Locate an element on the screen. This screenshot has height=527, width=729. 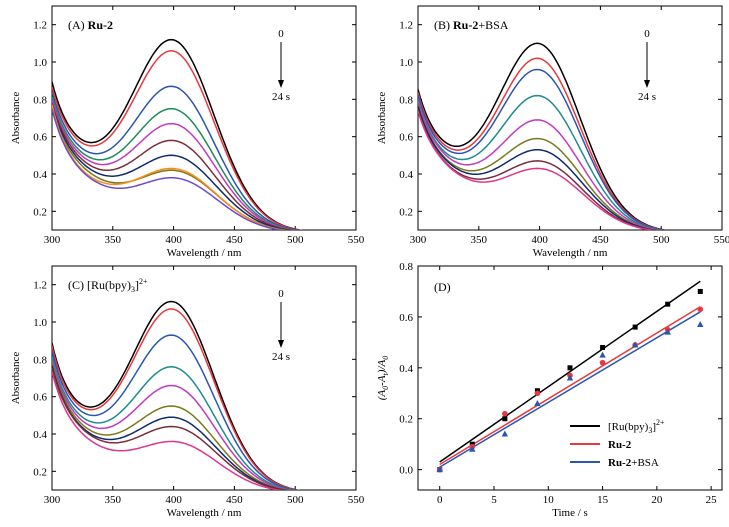
legend-label-0: [Ru(bpy)3]2+ is located at coordinates (636, 426).